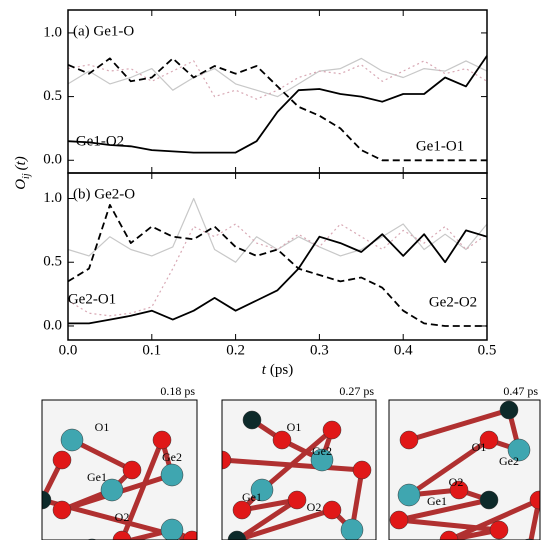  What do you see at coordinates (92, 299) in the screenshot?
I see `line-annotation: Ge2-O1` at bounding box center [92, 299].